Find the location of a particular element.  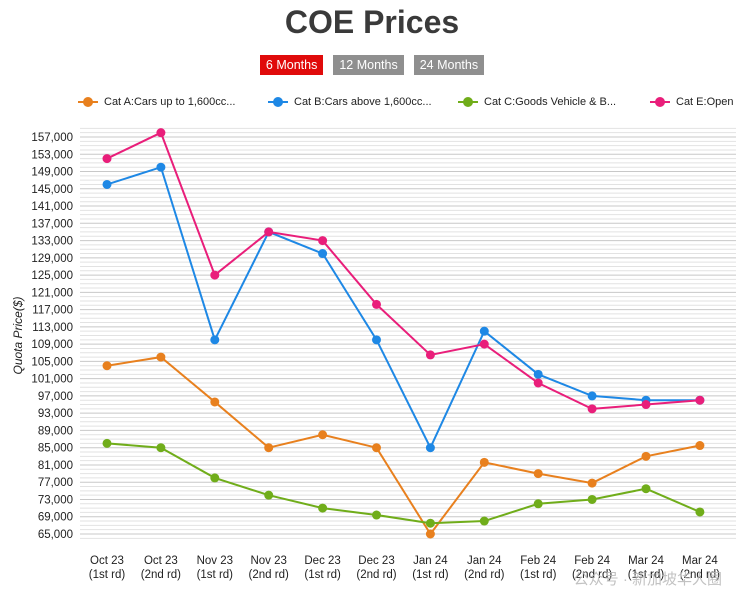

y-tick-label: 105,000 is located at coordinates (52, 362).